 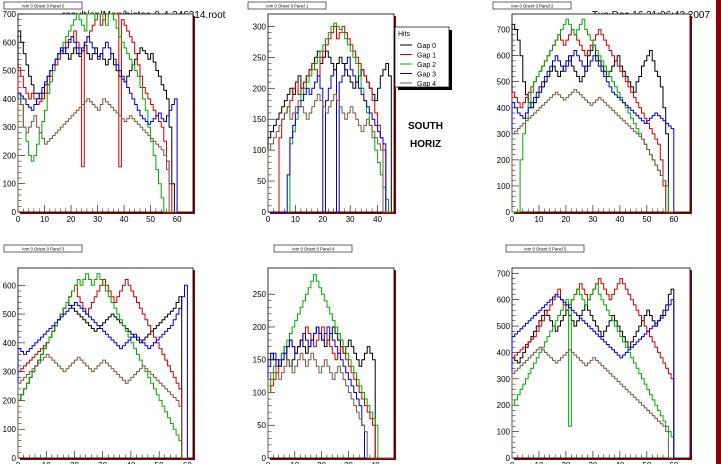 What do you see at coordinates (426, 84) in the screenshot?
I see `legend-entry: Gap 4` at bounding box center [426, 84].